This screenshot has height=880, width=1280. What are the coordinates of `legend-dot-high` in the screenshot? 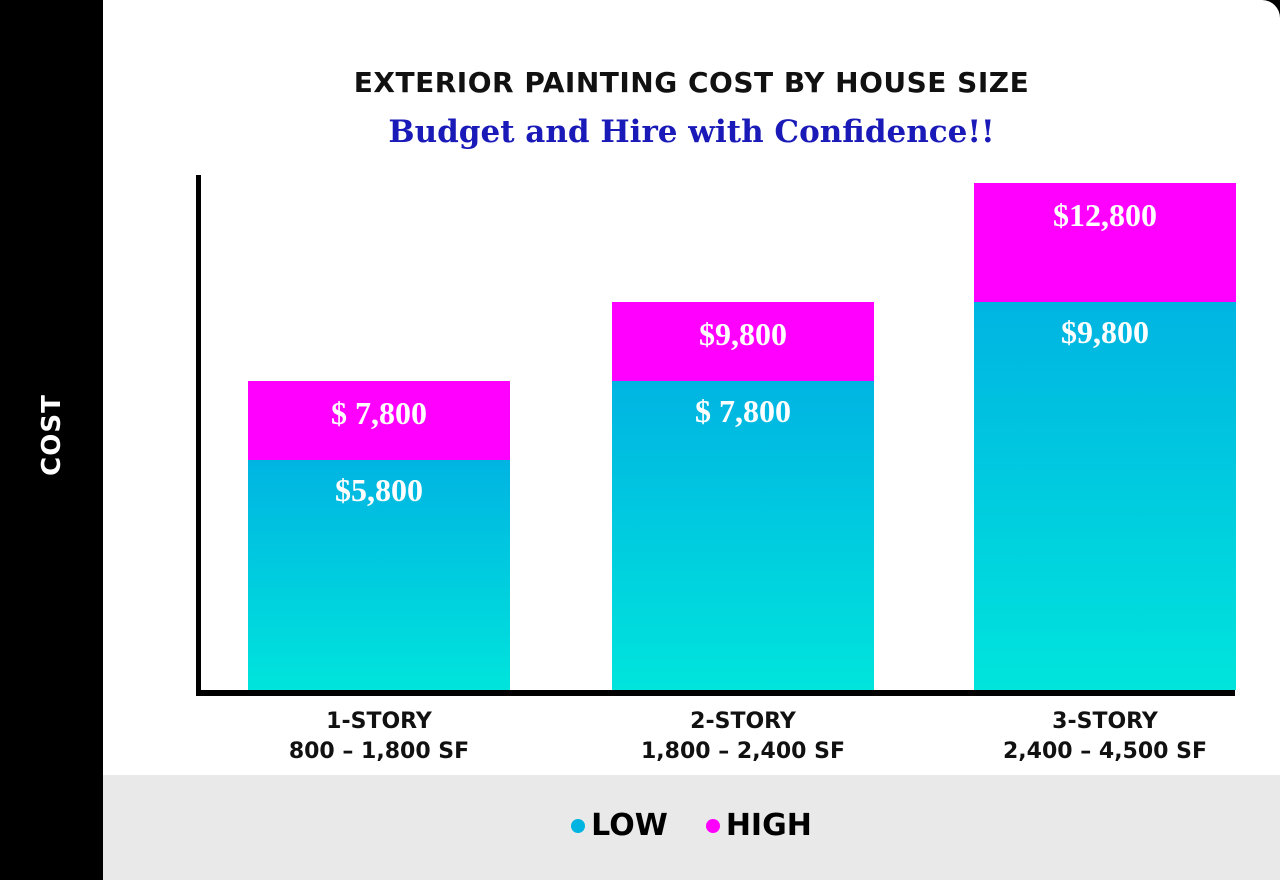 It's located at (712, 825).